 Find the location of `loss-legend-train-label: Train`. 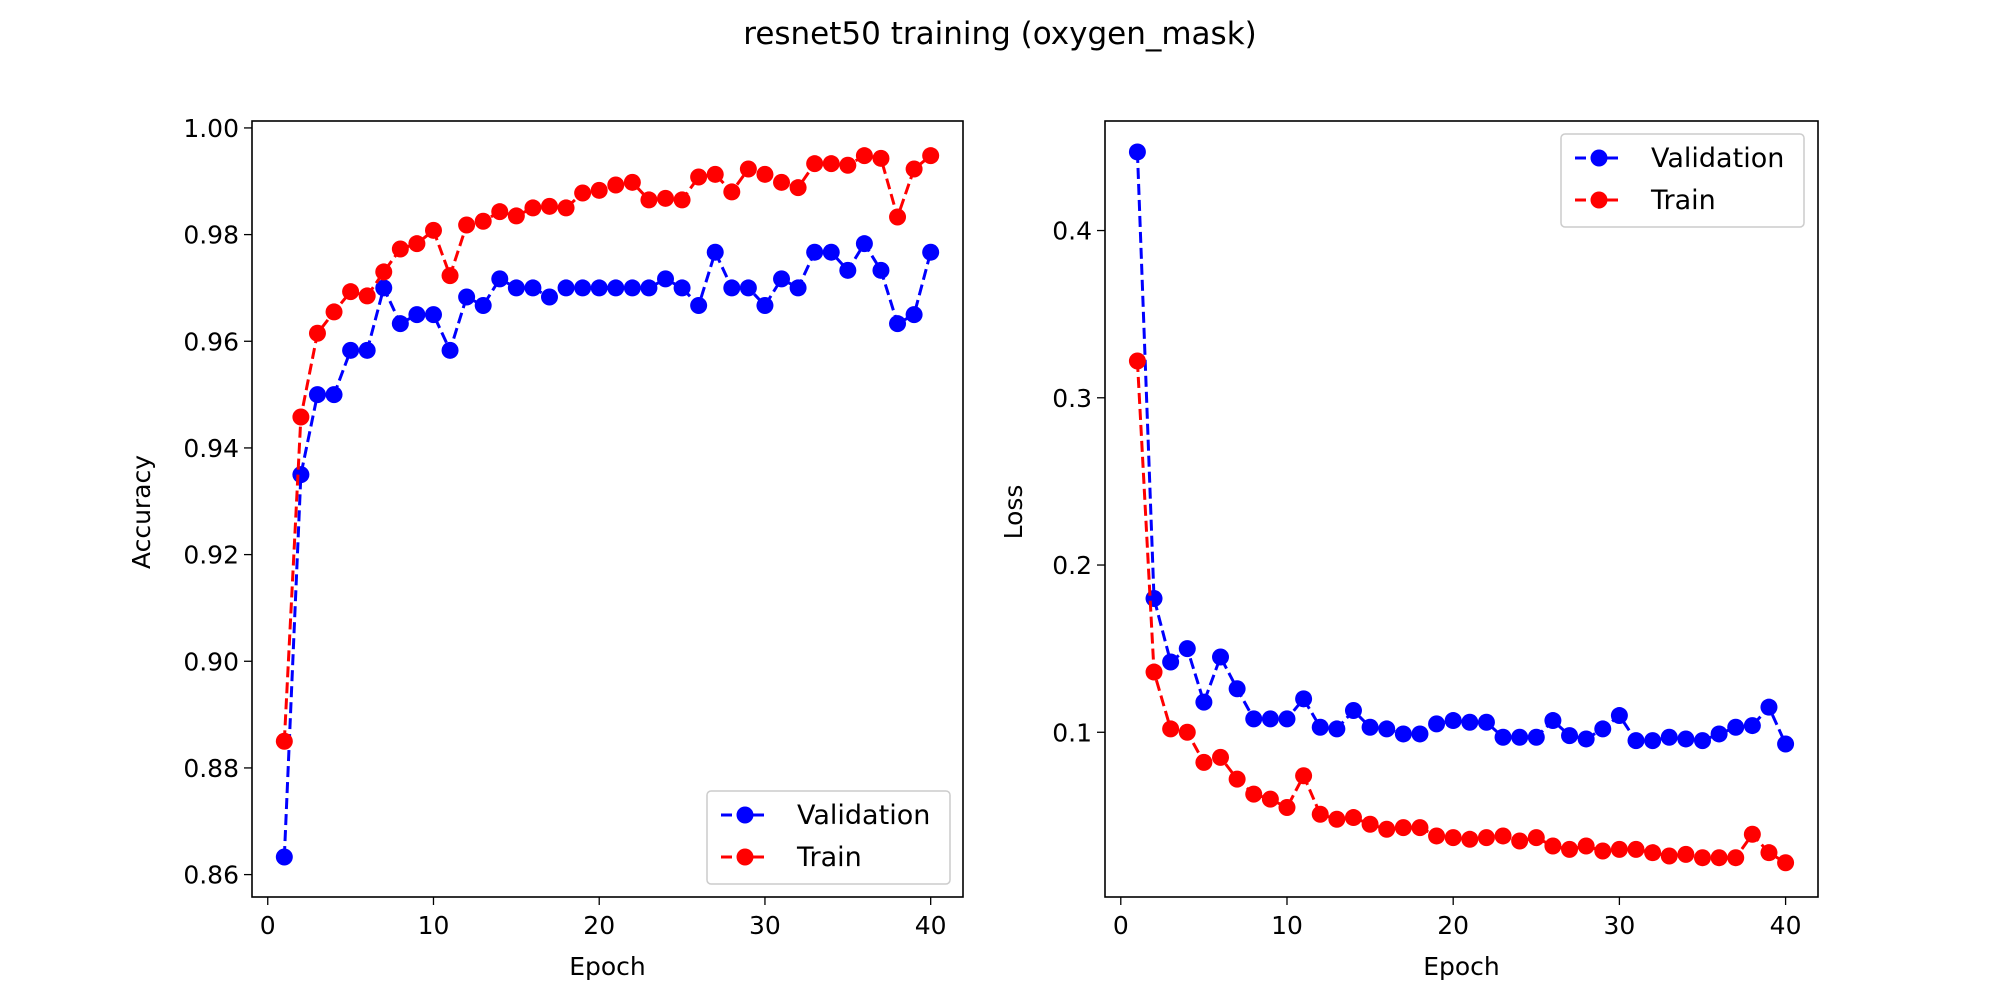

loss-legend-train-label: Train is located at coordinates (1683, 200).